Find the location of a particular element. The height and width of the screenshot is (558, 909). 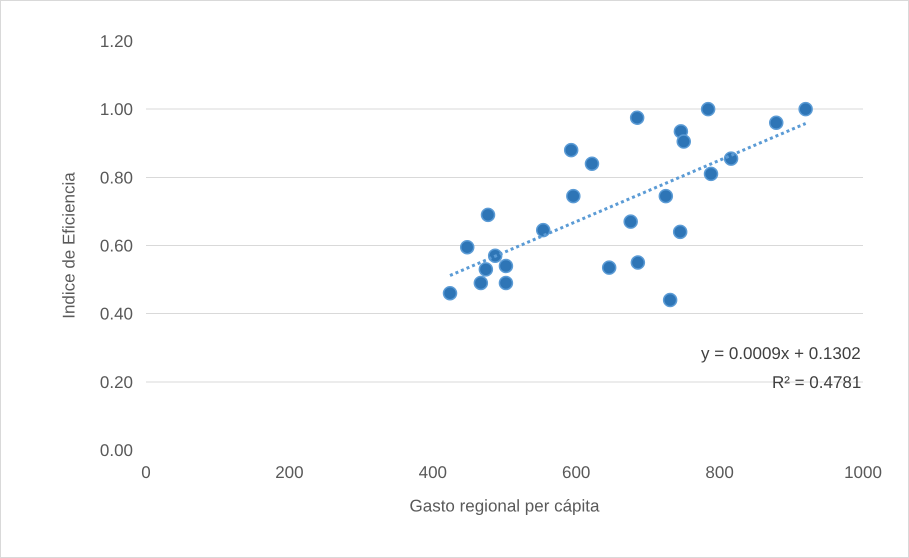

y-tick-label: 0.20 is located at coordinates (116, 382).